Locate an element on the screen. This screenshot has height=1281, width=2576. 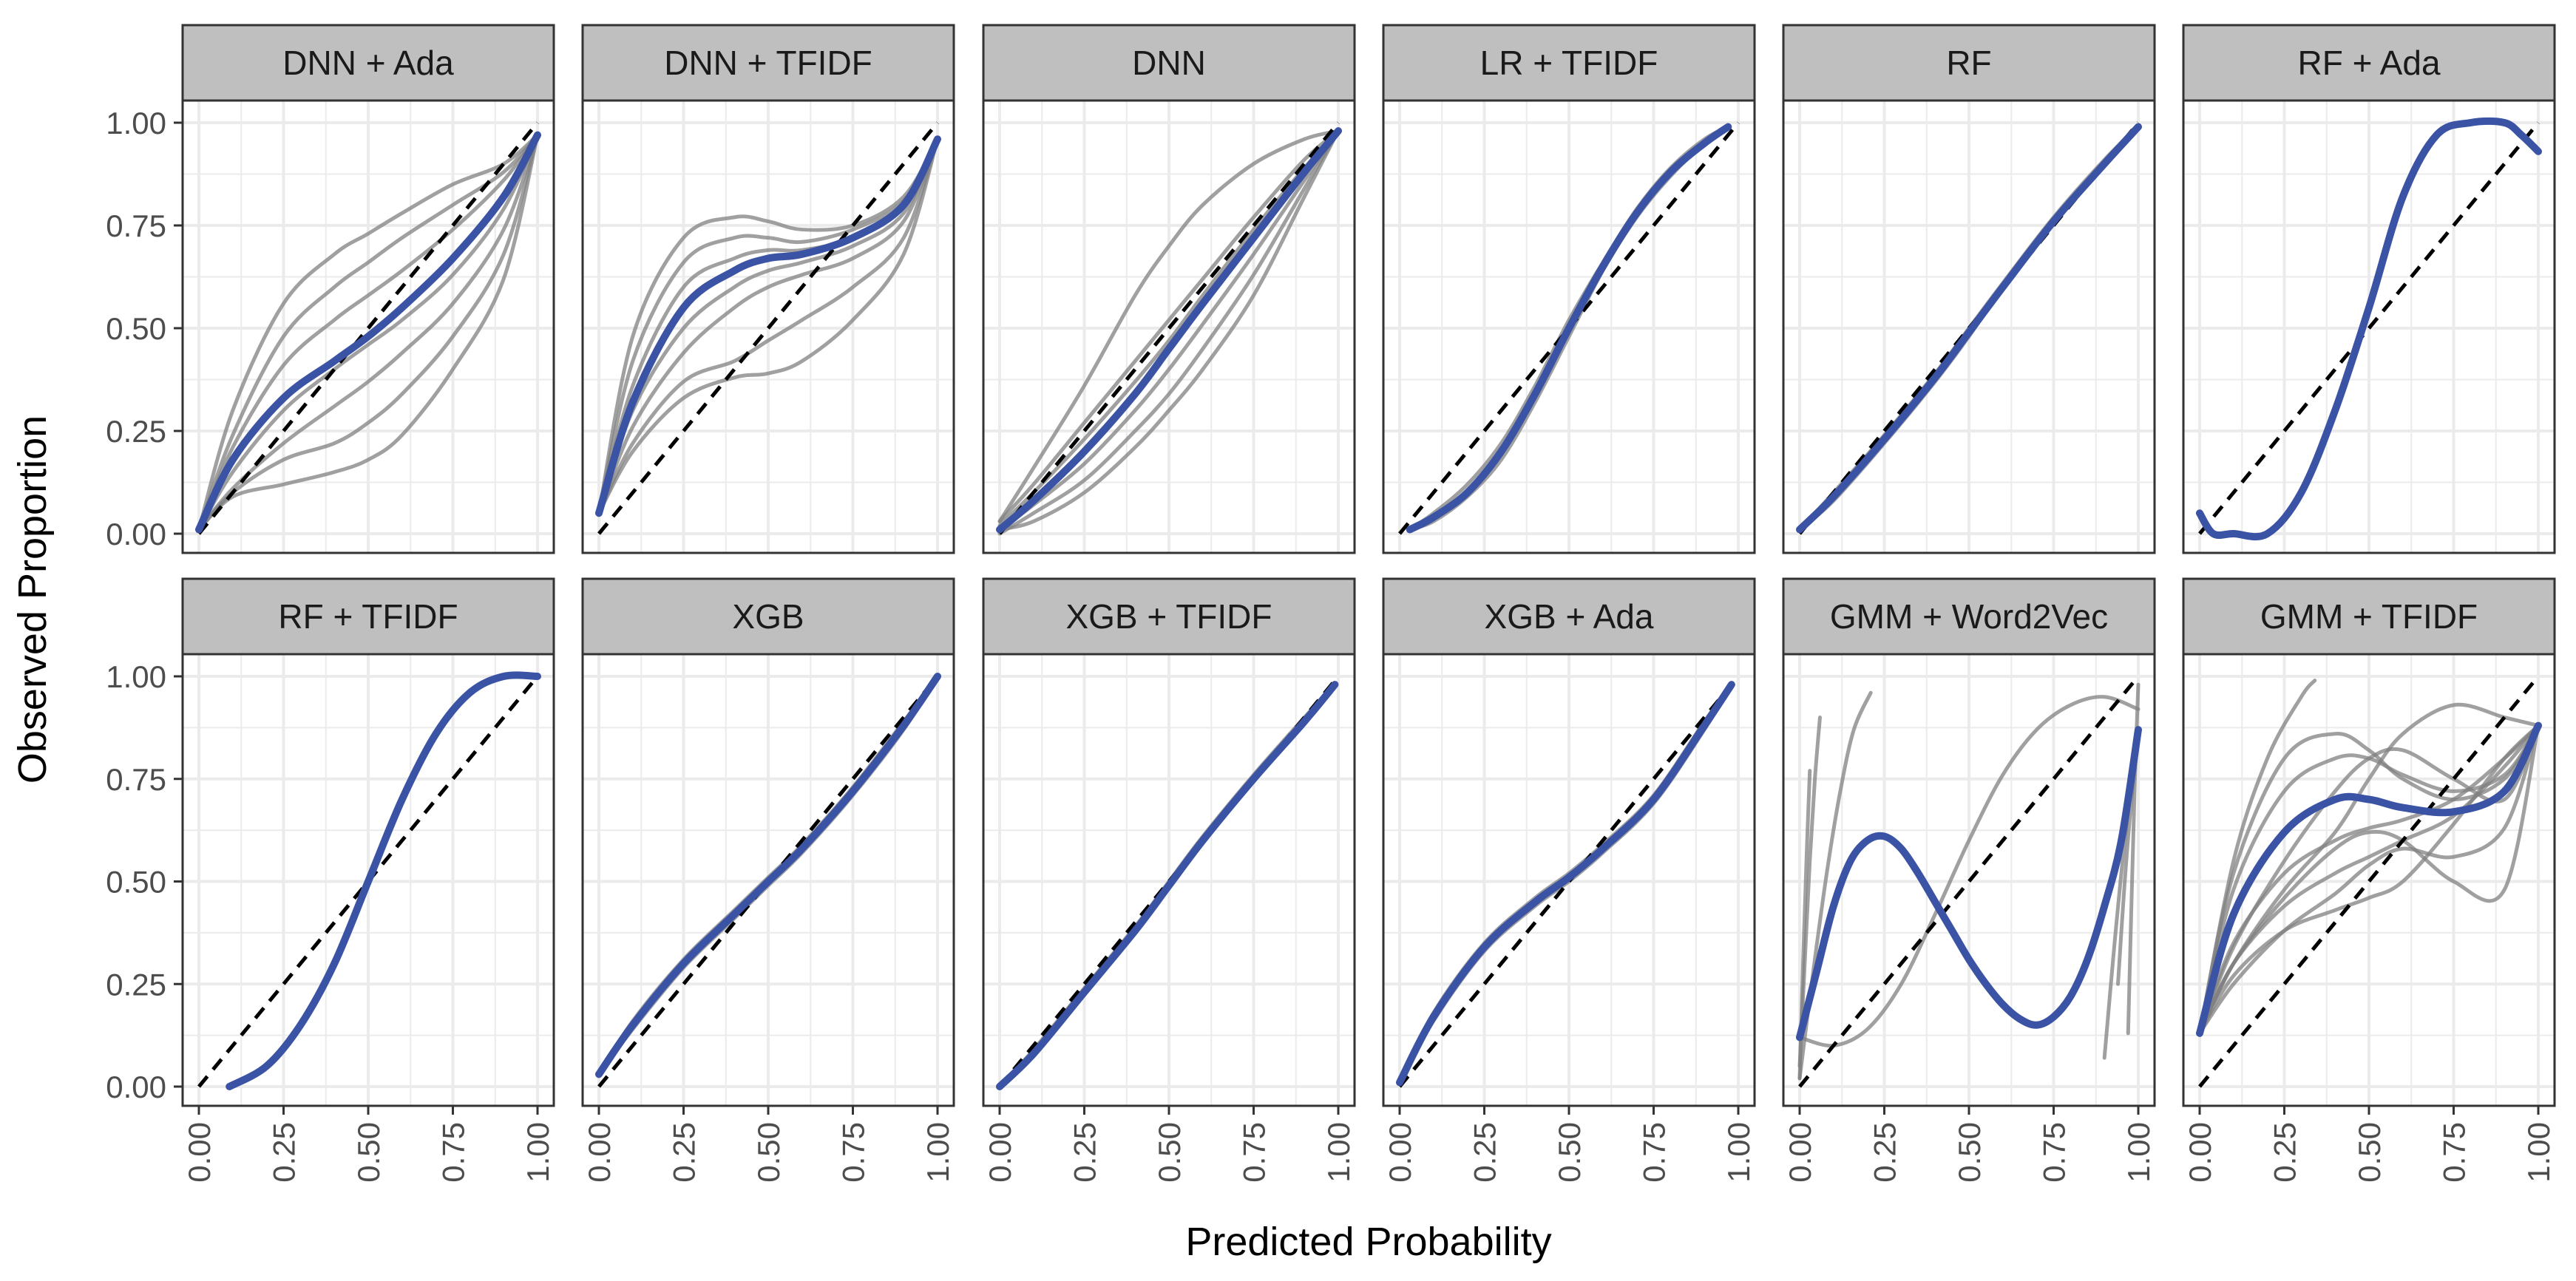
panel-9: XGB + TFIDF is located at coordinates (1169, 842).